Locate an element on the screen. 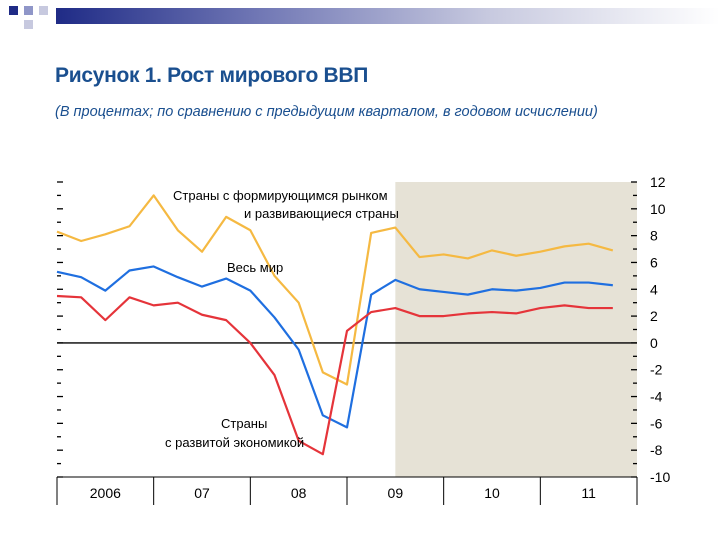 This screenshot has height=540, width=720. header-gradient-bar is located at coordinates (388, 16).